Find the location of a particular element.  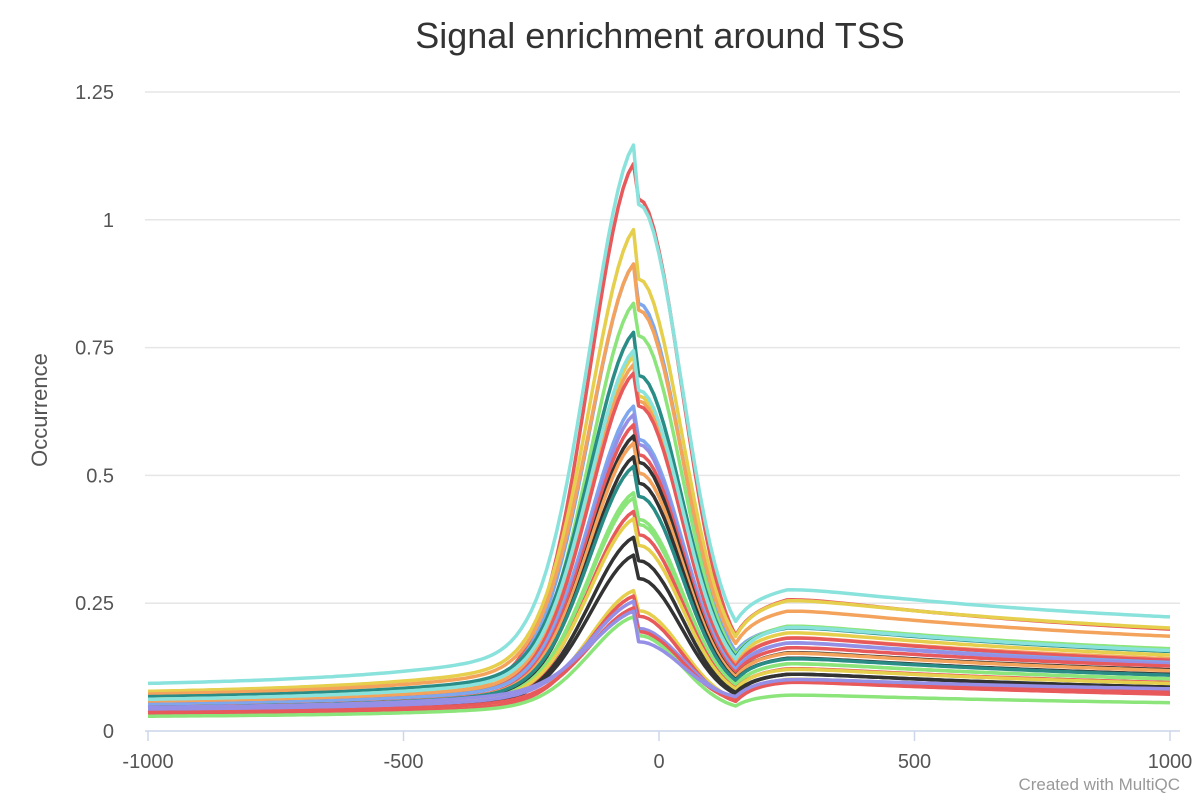

credit-text: Created with MultiQC is located at coordinates (1099, 784).